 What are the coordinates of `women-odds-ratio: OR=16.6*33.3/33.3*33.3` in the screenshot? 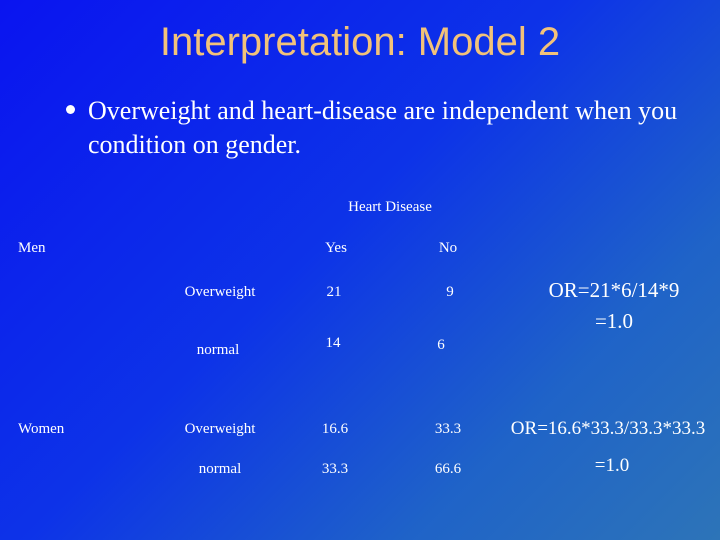 It's located at (608, 428).